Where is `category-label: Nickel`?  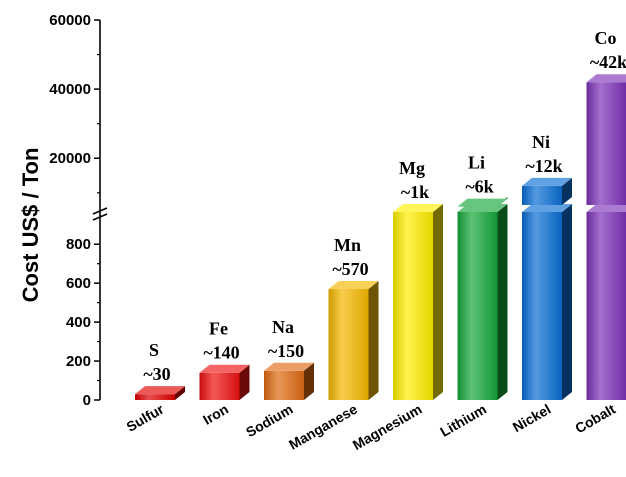
category-label: Nickel is located at coordinates (532, 418).